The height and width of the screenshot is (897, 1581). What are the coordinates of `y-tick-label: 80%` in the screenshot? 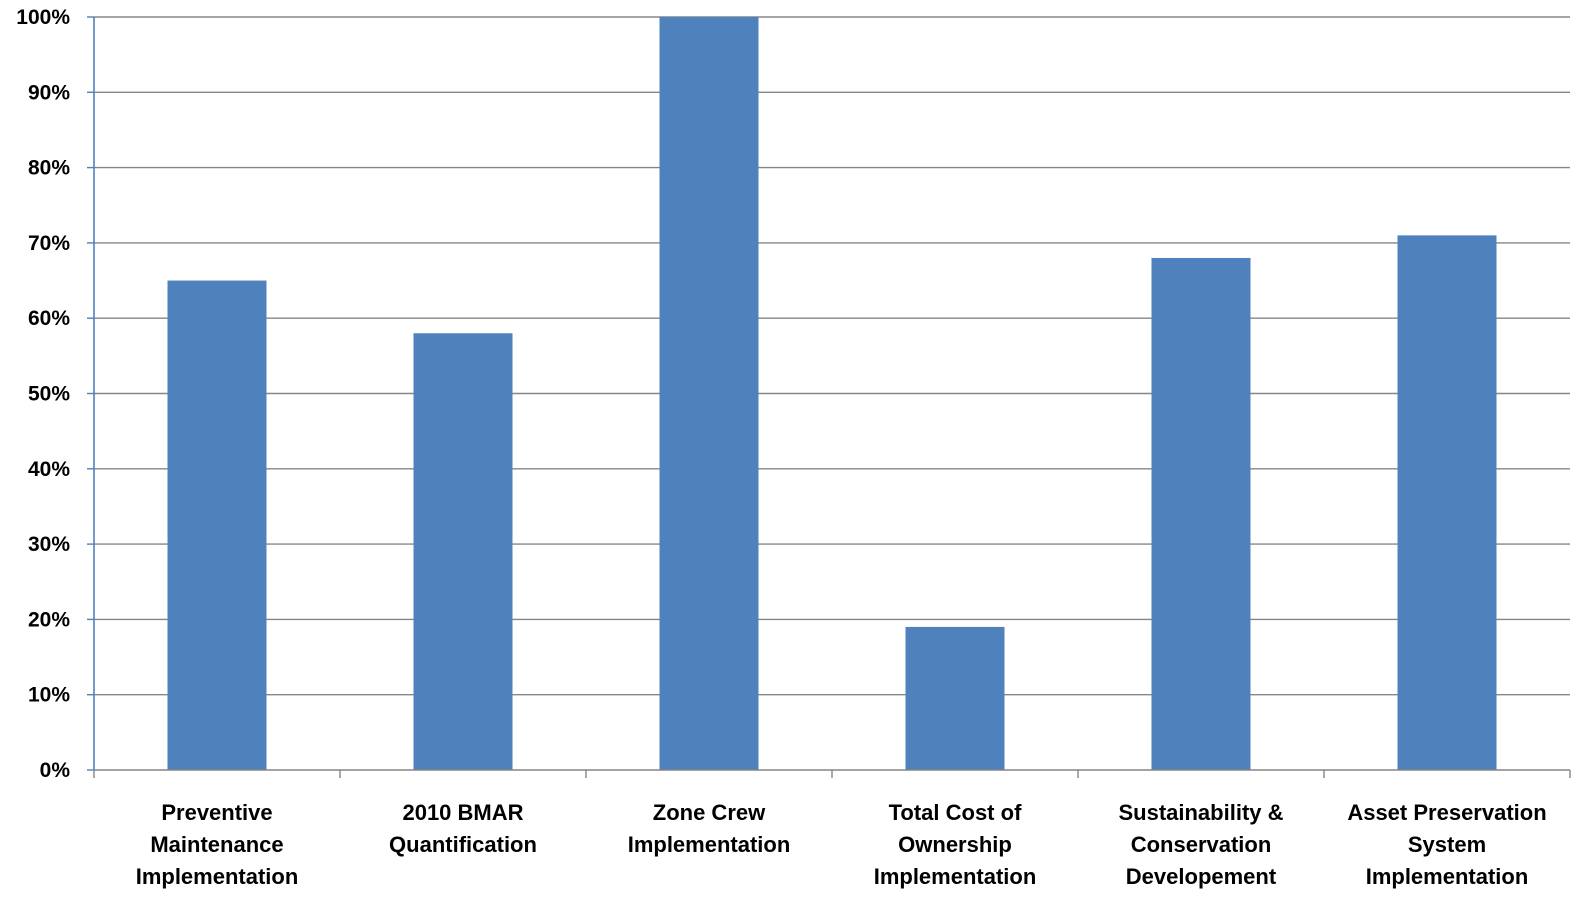 It's located at (49, 168).